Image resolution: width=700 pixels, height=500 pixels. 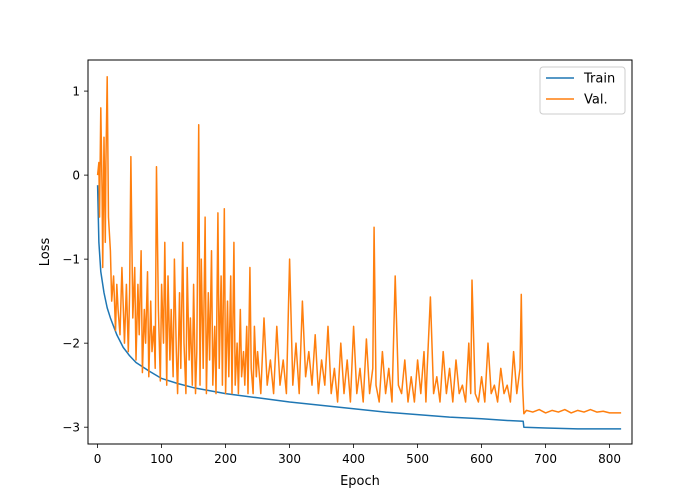 I want to click on legend-label-train: Train, so click(x=599, y=79).